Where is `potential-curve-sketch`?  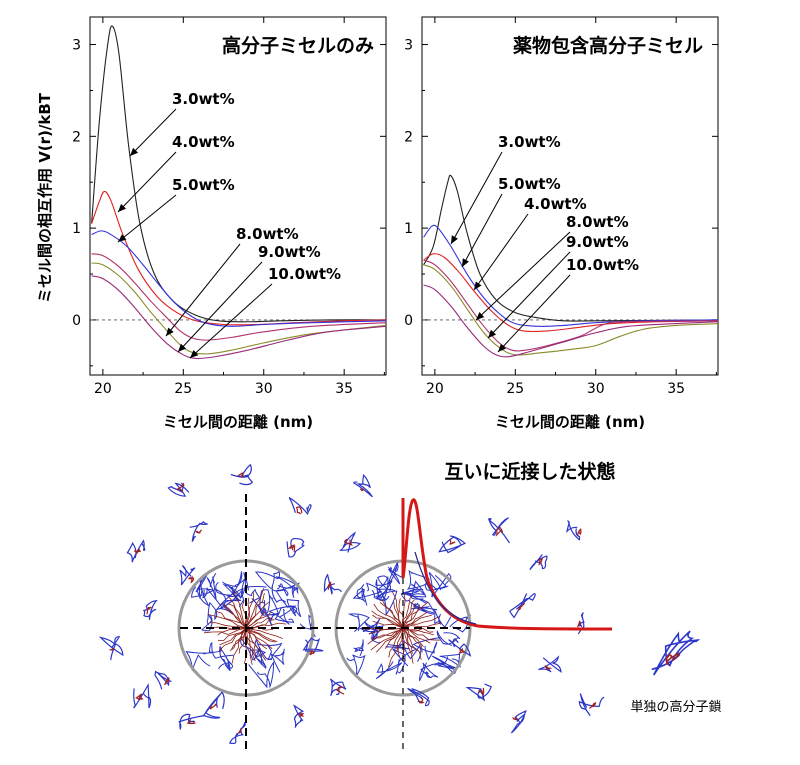 potential-curve-sketch is located at coordinates (507, 564).